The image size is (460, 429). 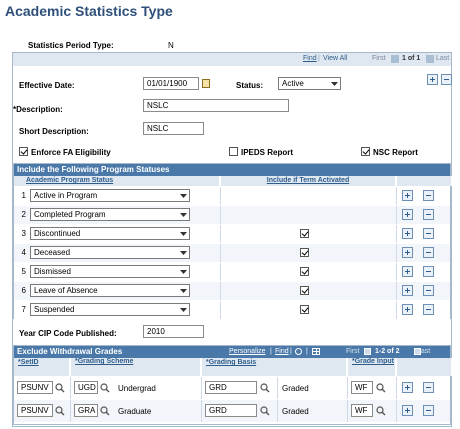 What do you see at coordinates (309, 83) in the screenshot?
I see `status-select: Active` at bounding box center [309, 83].